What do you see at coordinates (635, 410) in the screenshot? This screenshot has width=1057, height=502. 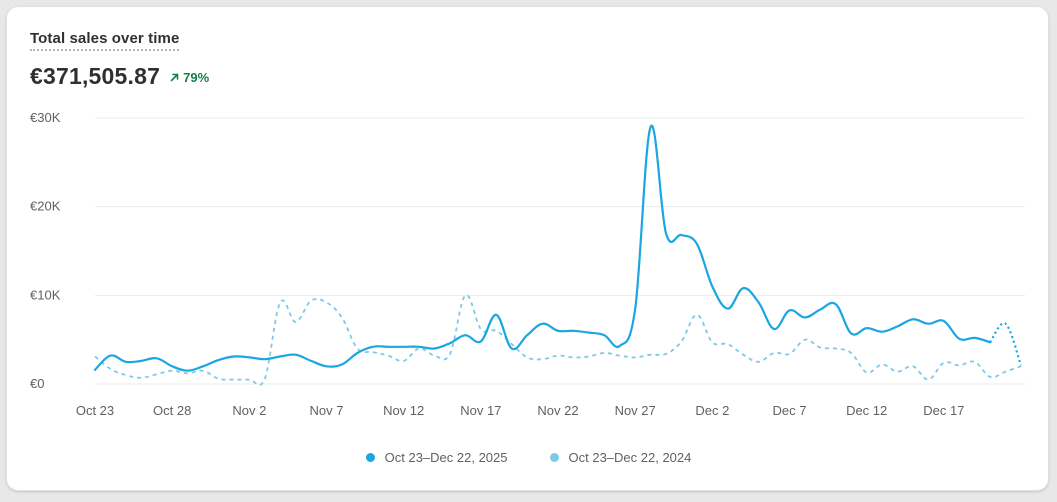 I see `x-tick-label: Nov 27` at bounding box center [635, 410].